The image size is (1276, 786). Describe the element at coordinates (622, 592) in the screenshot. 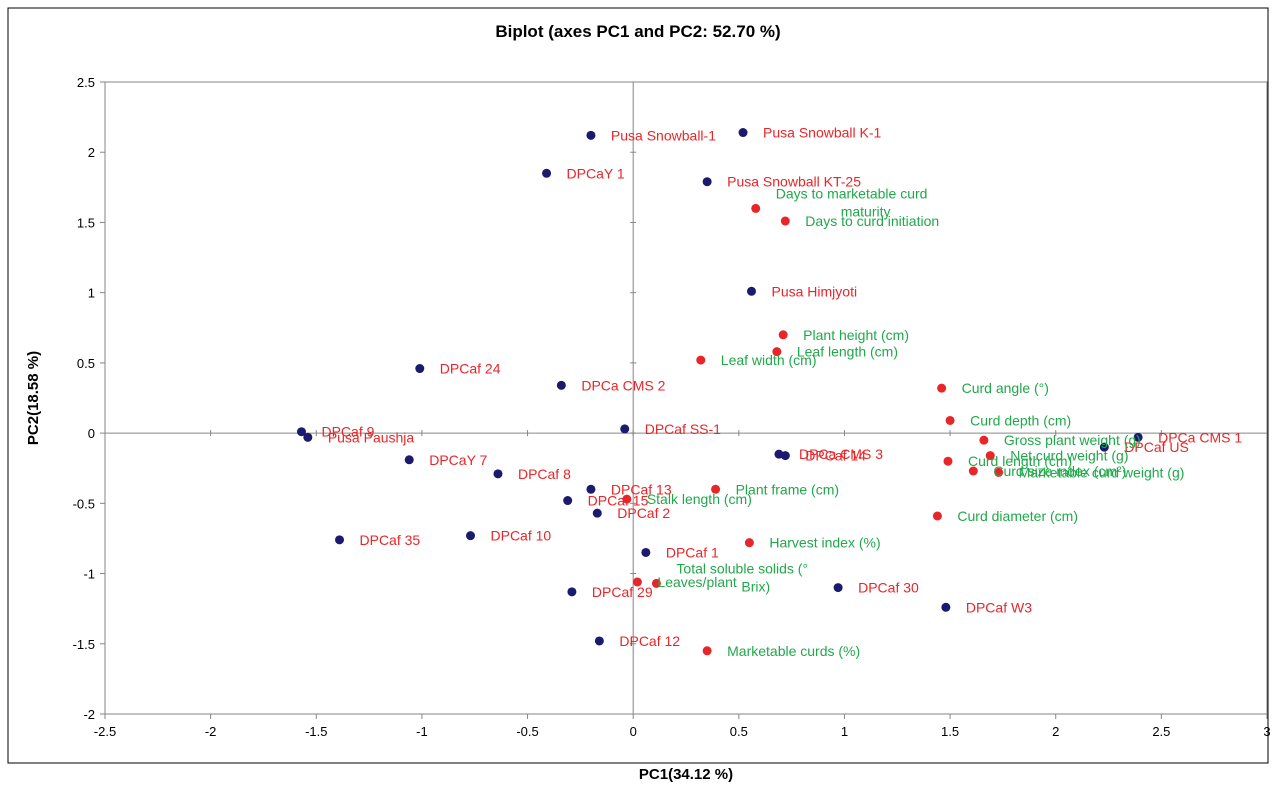

I see `observation-label: DPCaf 29` at that location.